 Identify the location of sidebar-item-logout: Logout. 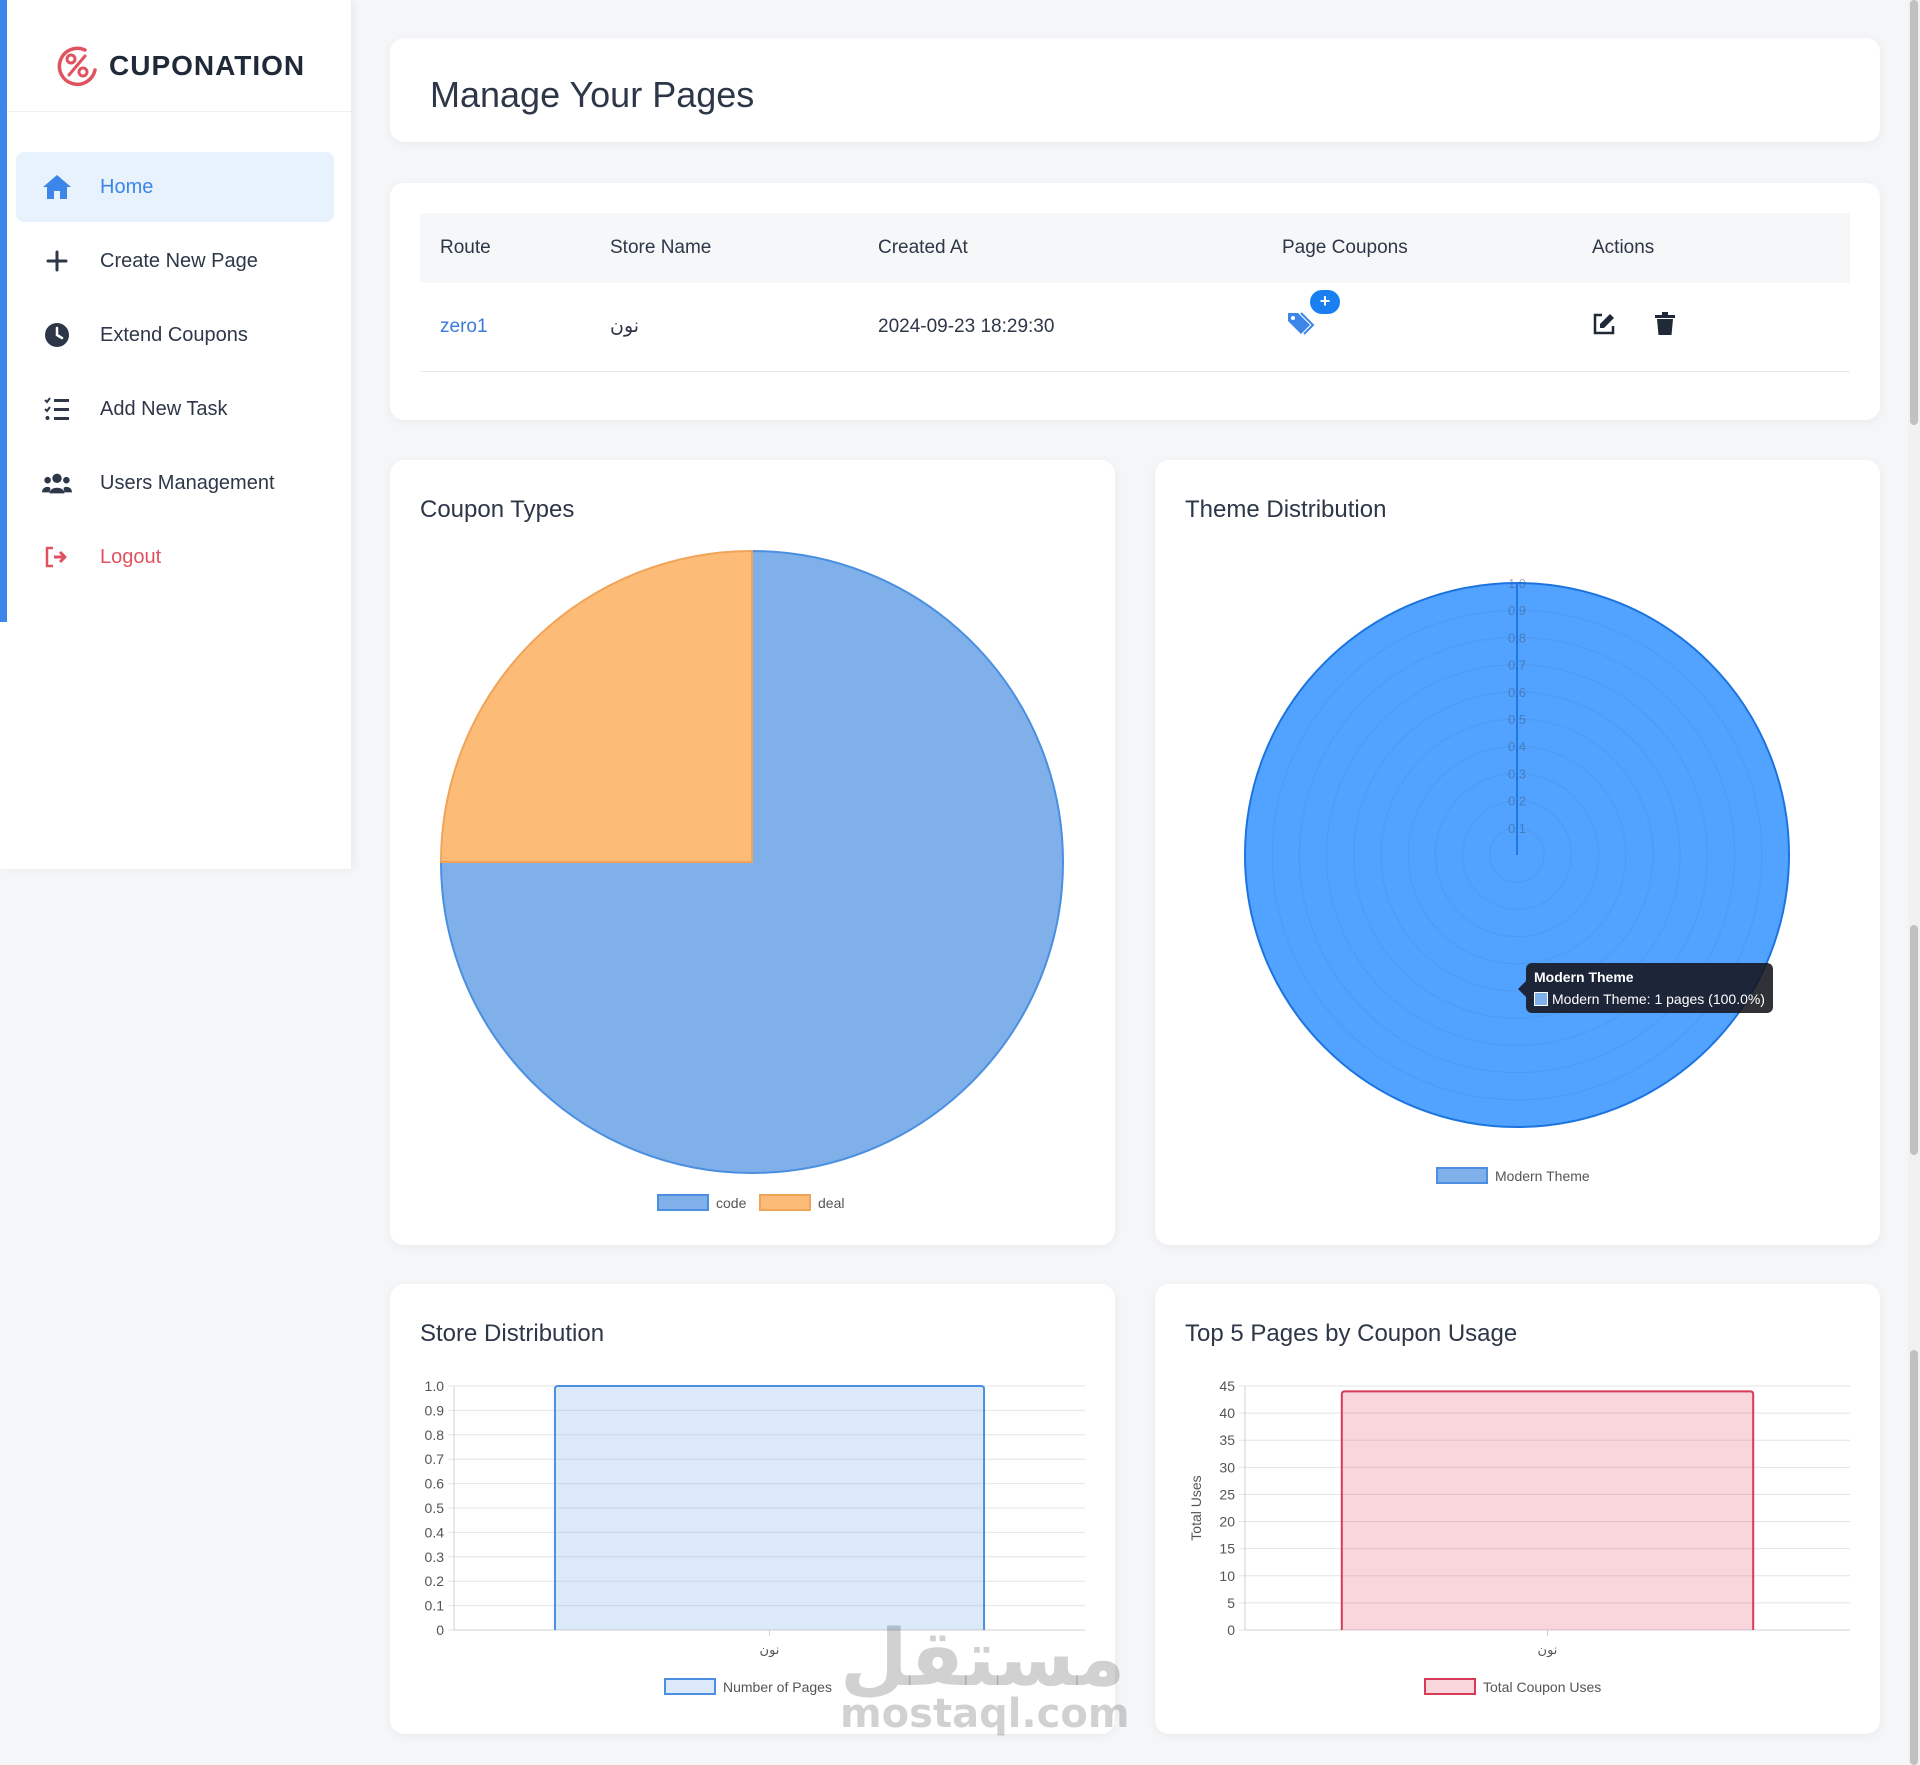
(175, 557).